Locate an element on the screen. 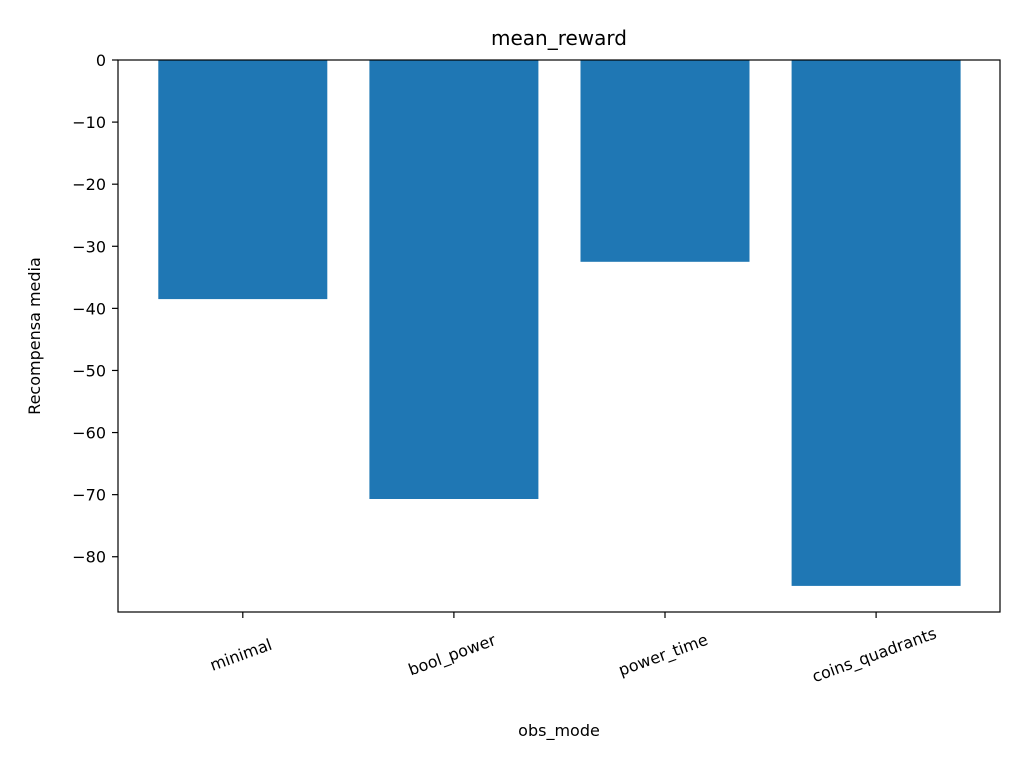 This screenshot has width=1024, height=768. x-tick-label: coins_quadrants is located at coordinates (874, 656).